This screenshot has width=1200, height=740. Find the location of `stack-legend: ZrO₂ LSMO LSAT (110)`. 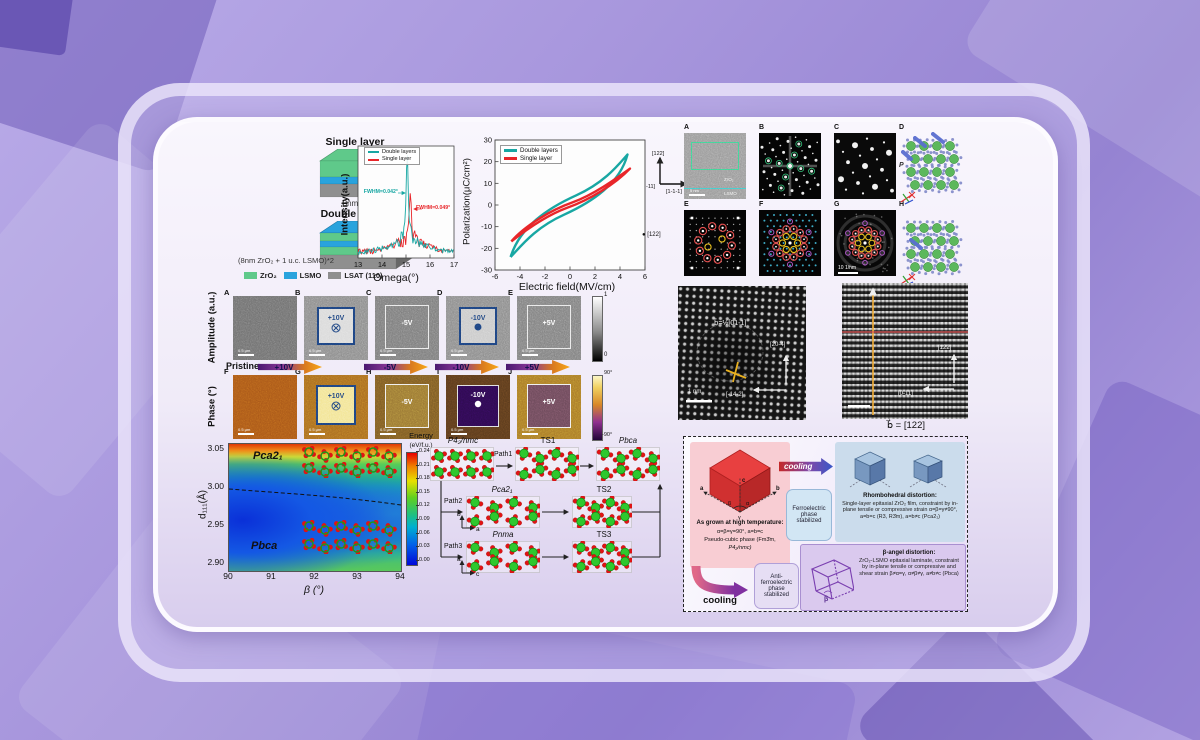

stack-legend: ZrO₂ LSMO LSAT (110) is located at coordinates (313, 275).